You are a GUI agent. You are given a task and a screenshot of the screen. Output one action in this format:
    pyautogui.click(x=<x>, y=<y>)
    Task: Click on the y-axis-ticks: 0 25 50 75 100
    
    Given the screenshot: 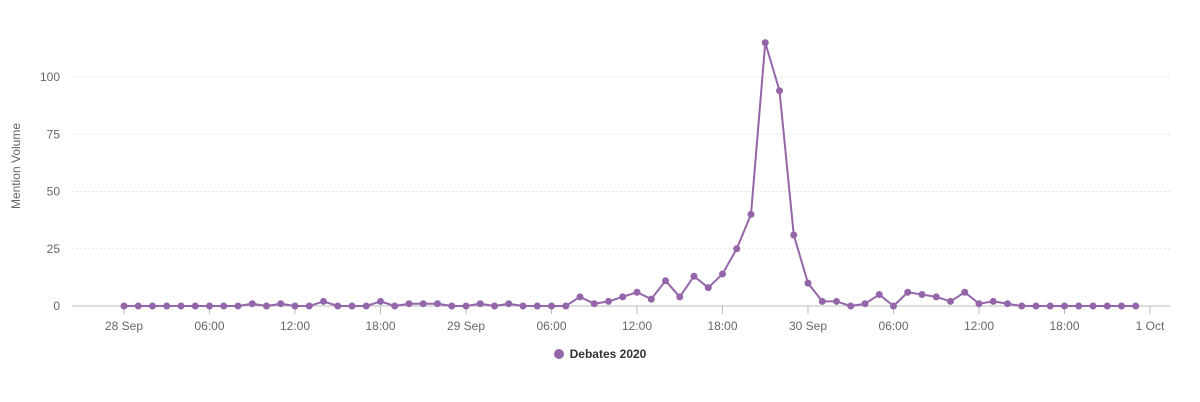 What is the action you would take?
    pyautogui.click(x=50, y=191)
    